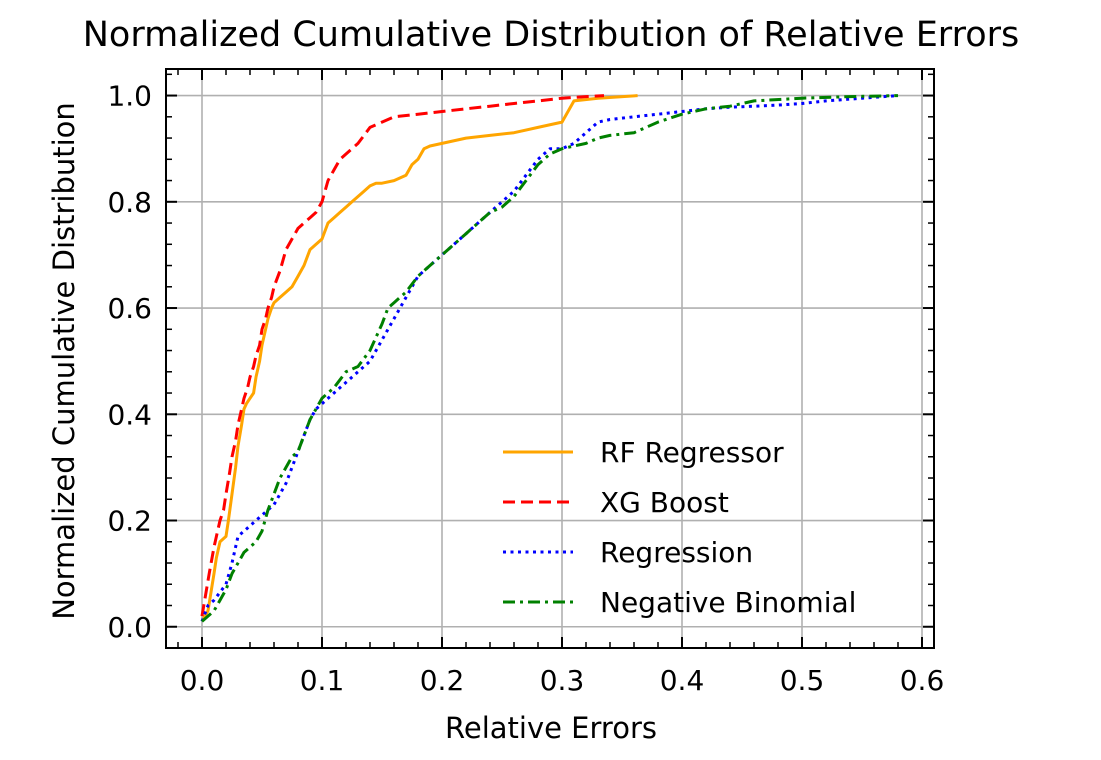 This screenshot has height=760, width=1101. Describe the element at coordinates (682, 680) in the screenshot. I see `x-tick-label: 0.4` at that location.